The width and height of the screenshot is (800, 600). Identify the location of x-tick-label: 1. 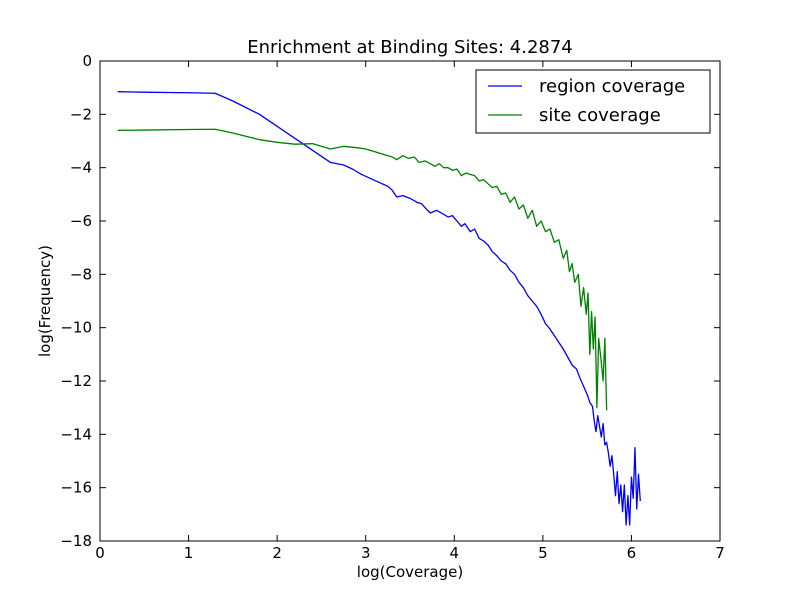
(189, 553).